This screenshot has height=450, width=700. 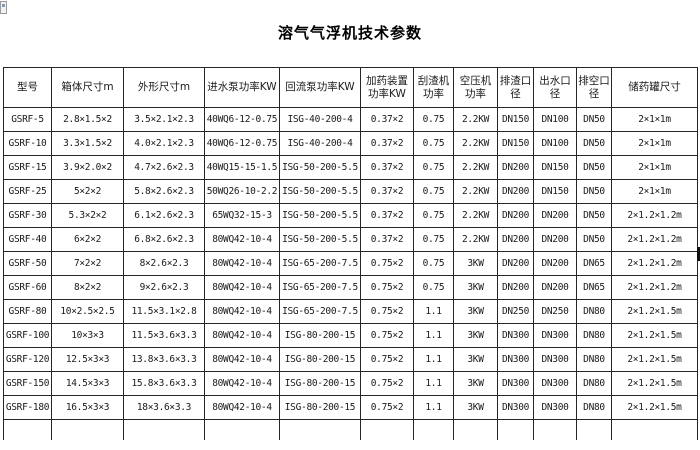 I want to click on table-cell: GSRF-50, so click(x=27, y=263).